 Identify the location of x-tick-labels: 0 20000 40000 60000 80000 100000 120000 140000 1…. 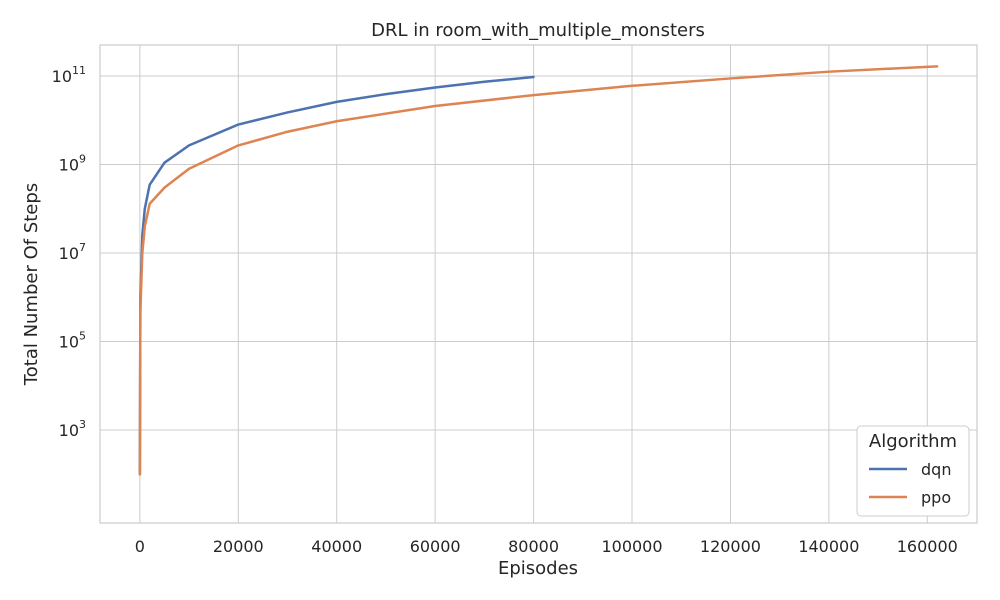
(546, 546).